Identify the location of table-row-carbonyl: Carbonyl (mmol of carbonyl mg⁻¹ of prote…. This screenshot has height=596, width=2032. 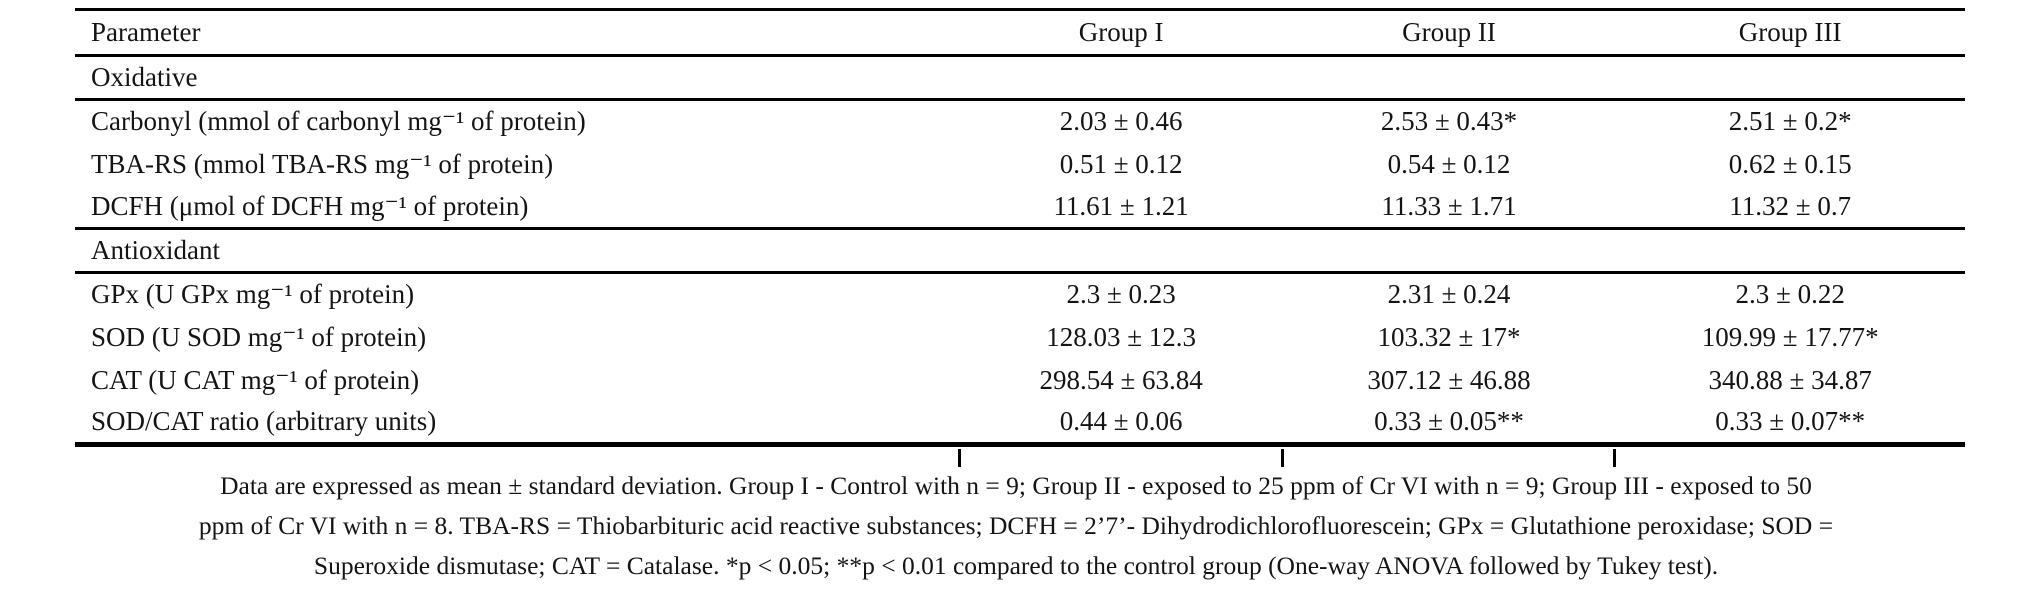
(1020, 121).